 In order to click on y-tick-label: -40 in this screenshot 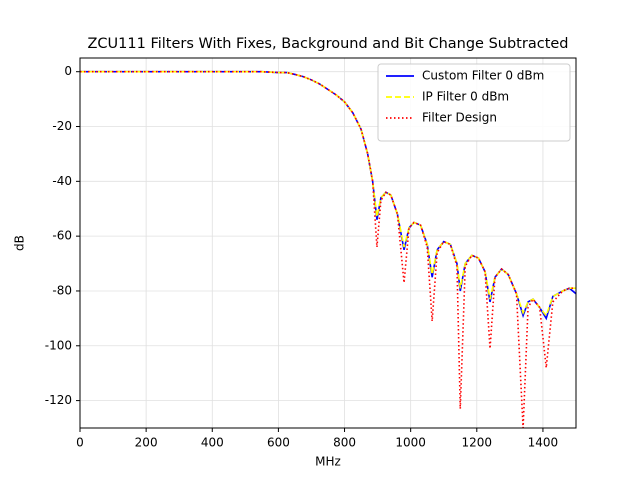, I will do `click(62, 181)`.